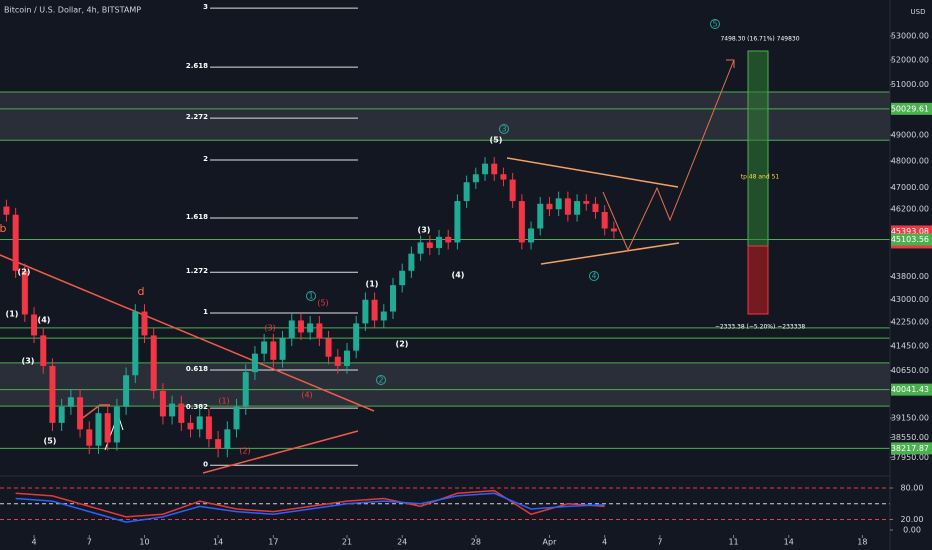 This screenshot has height=550, width=932. What do you see at coordinates (197, 66) in the screenshot?
I see `fib-label: 2.618` at bounding box center [197, 66].